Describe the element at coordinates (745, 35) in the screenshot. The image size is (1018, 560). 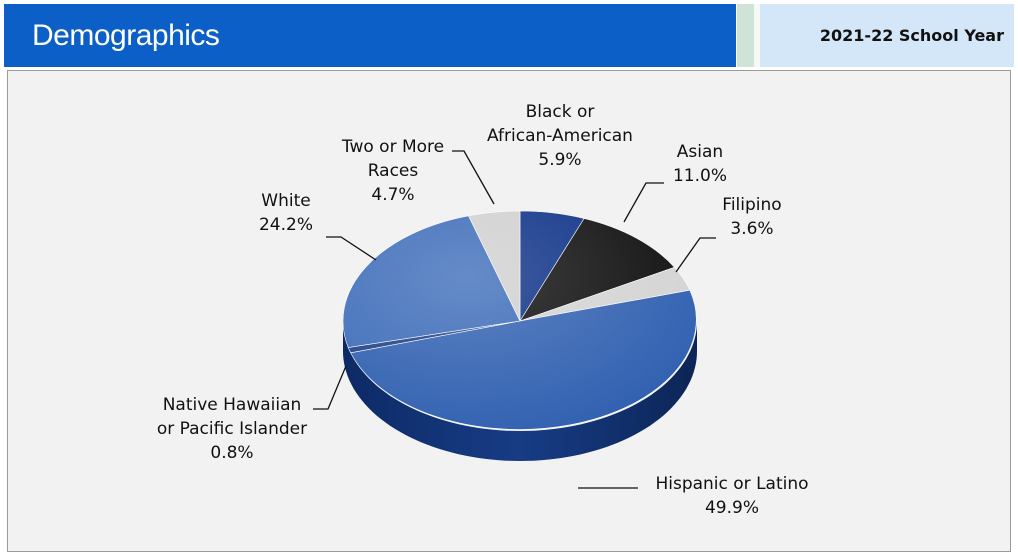
I see `header-stripe` at that location.